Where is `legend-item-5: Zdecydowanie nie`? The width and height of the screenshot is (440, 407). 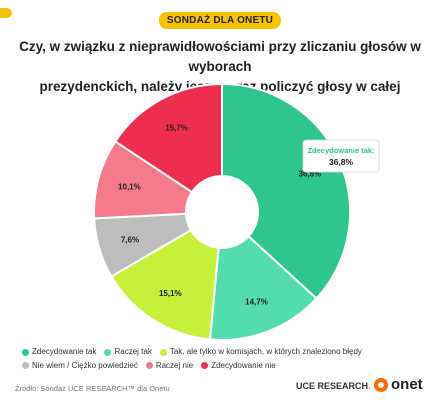
legend-item-5: Zdecydowanie nie is located at coordinates (238, 366).